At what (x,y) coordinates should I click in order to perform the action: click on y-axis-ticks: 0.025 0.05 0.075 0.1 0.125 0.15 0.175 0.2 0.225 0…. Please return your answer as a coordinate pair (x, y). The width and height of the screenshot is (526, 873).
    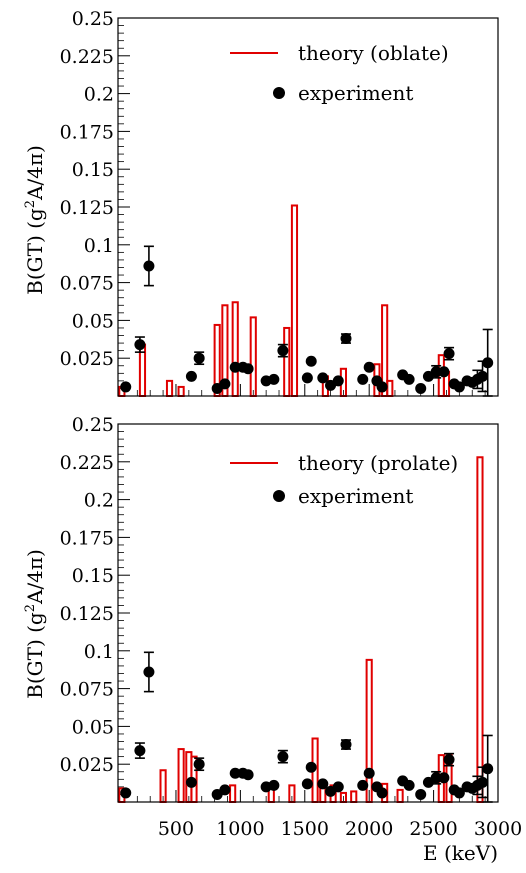
    Looking at the image, I should click on (95, 604).